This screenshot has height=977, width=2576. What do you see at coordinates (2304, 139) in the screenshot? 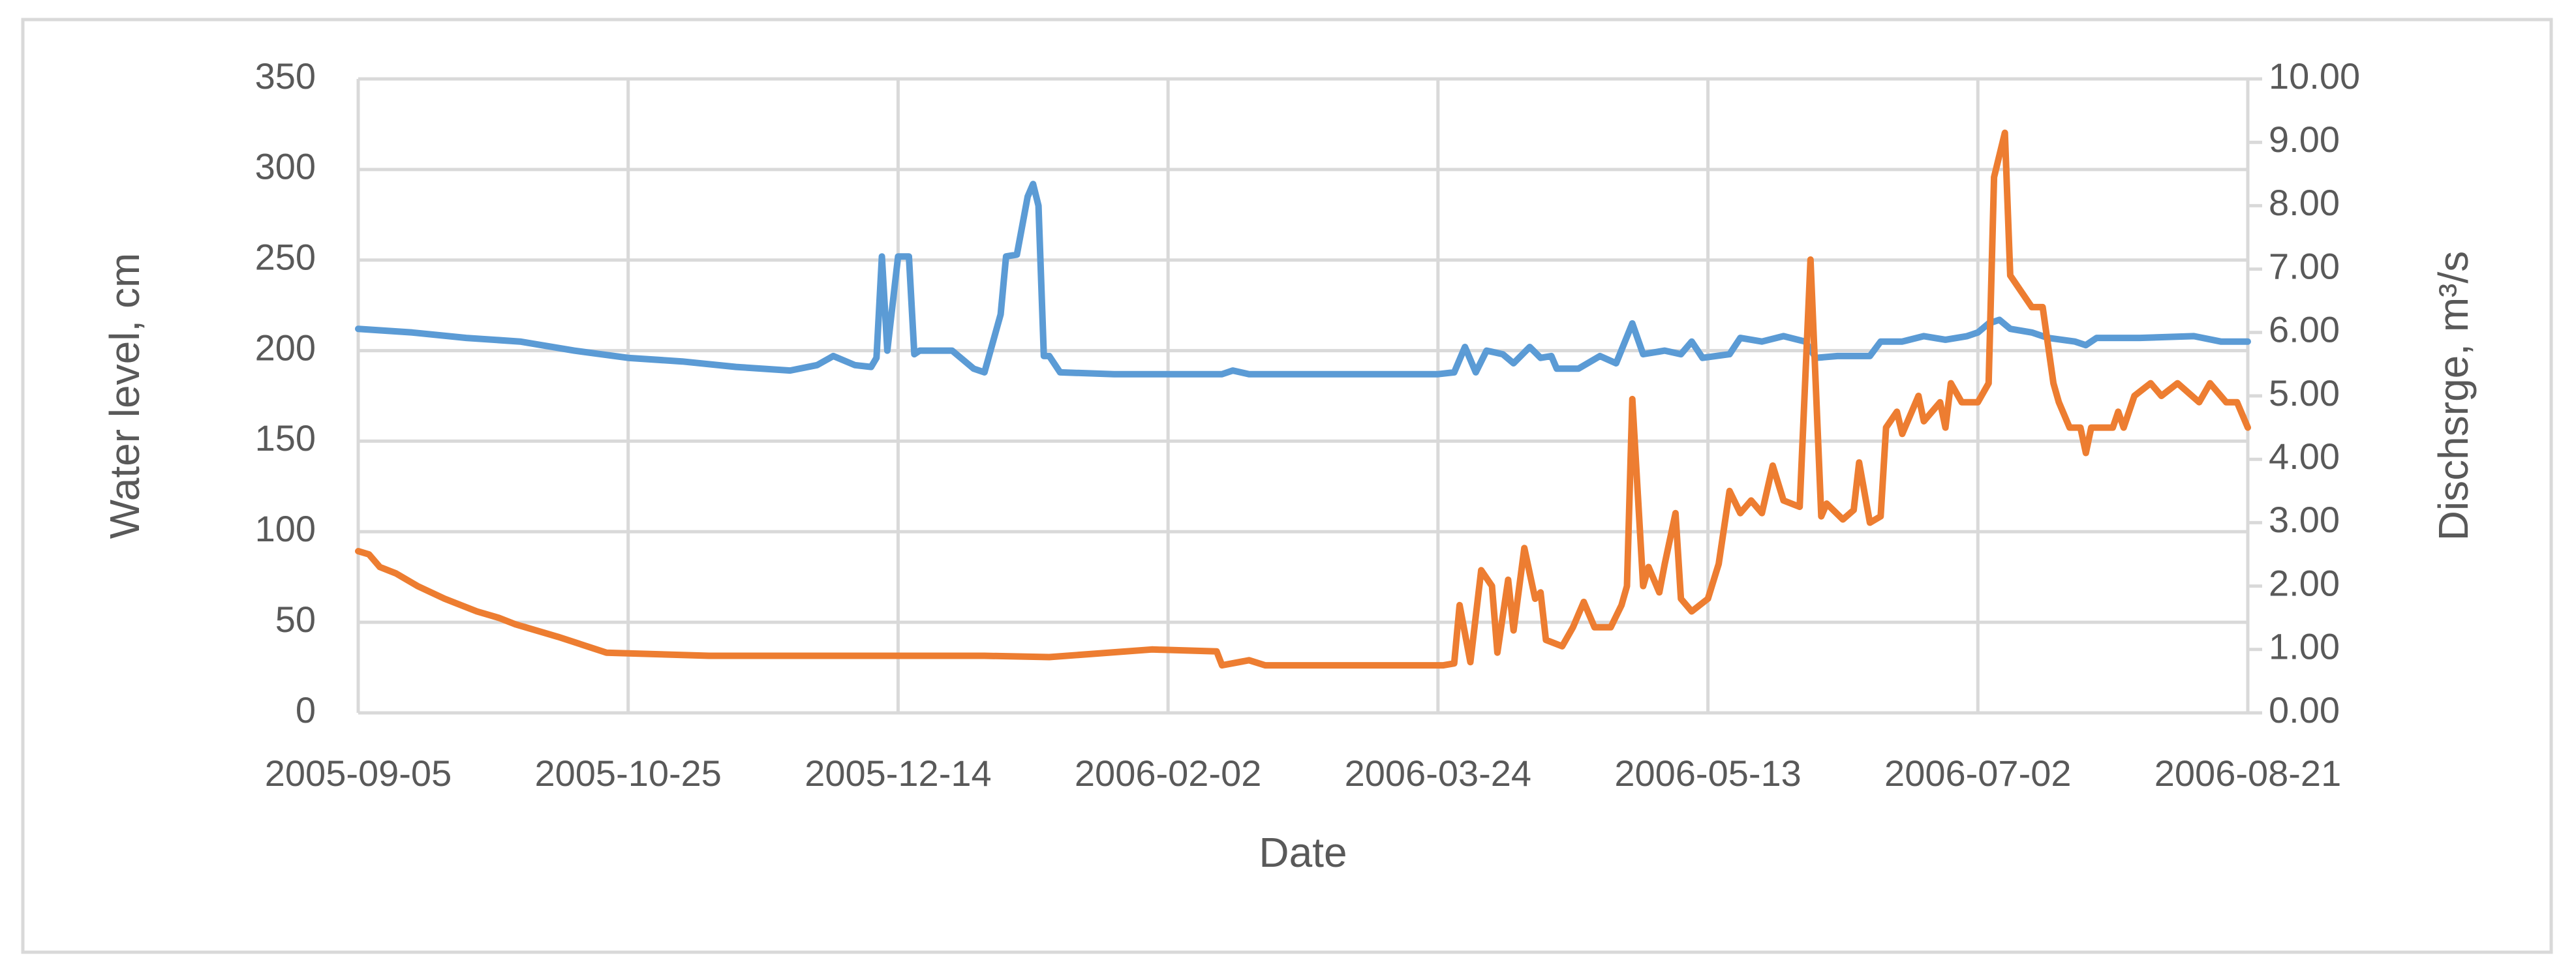
I see `y2-tick-label: 9.00` at bounding box center [2304, 139].